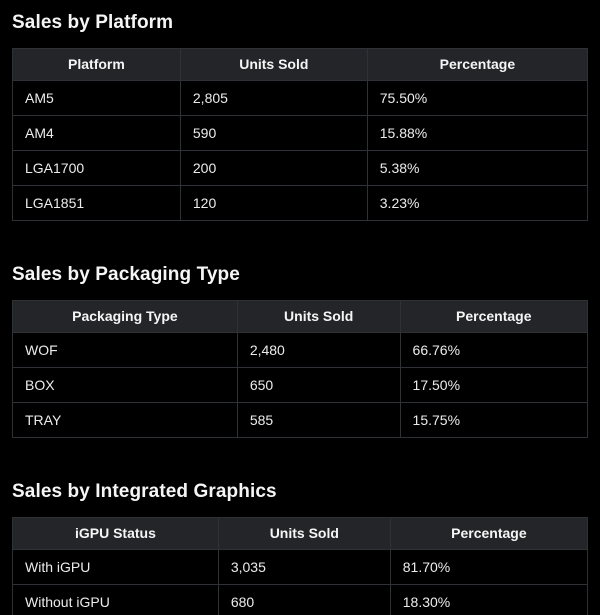 This screenshot has height=615, width=600. I want to click on table-row: AM5 2,805 75.50%, so click(300, 98).